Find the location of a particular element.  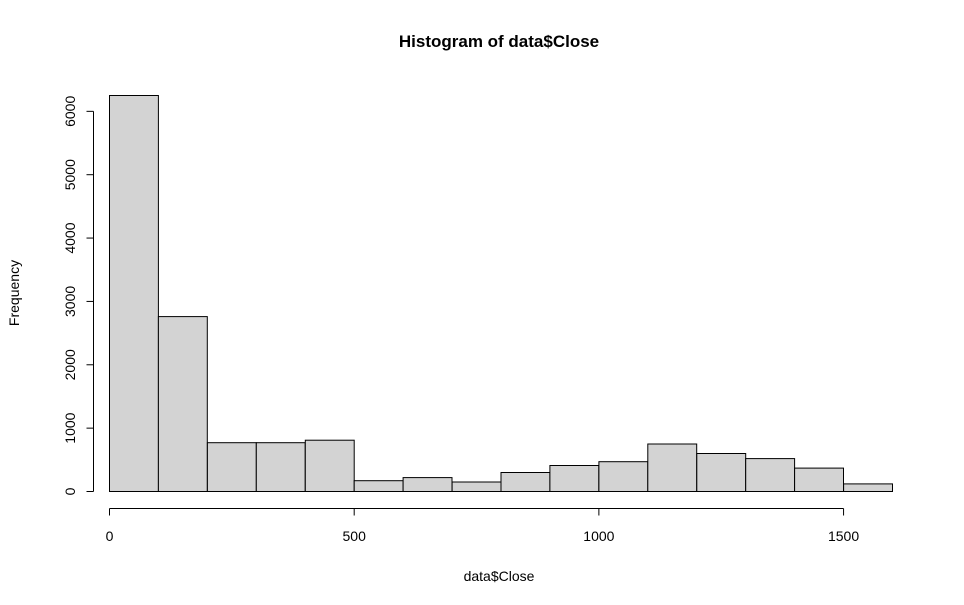

x-tick-label: 1500 is located at coordinates (843, 536).